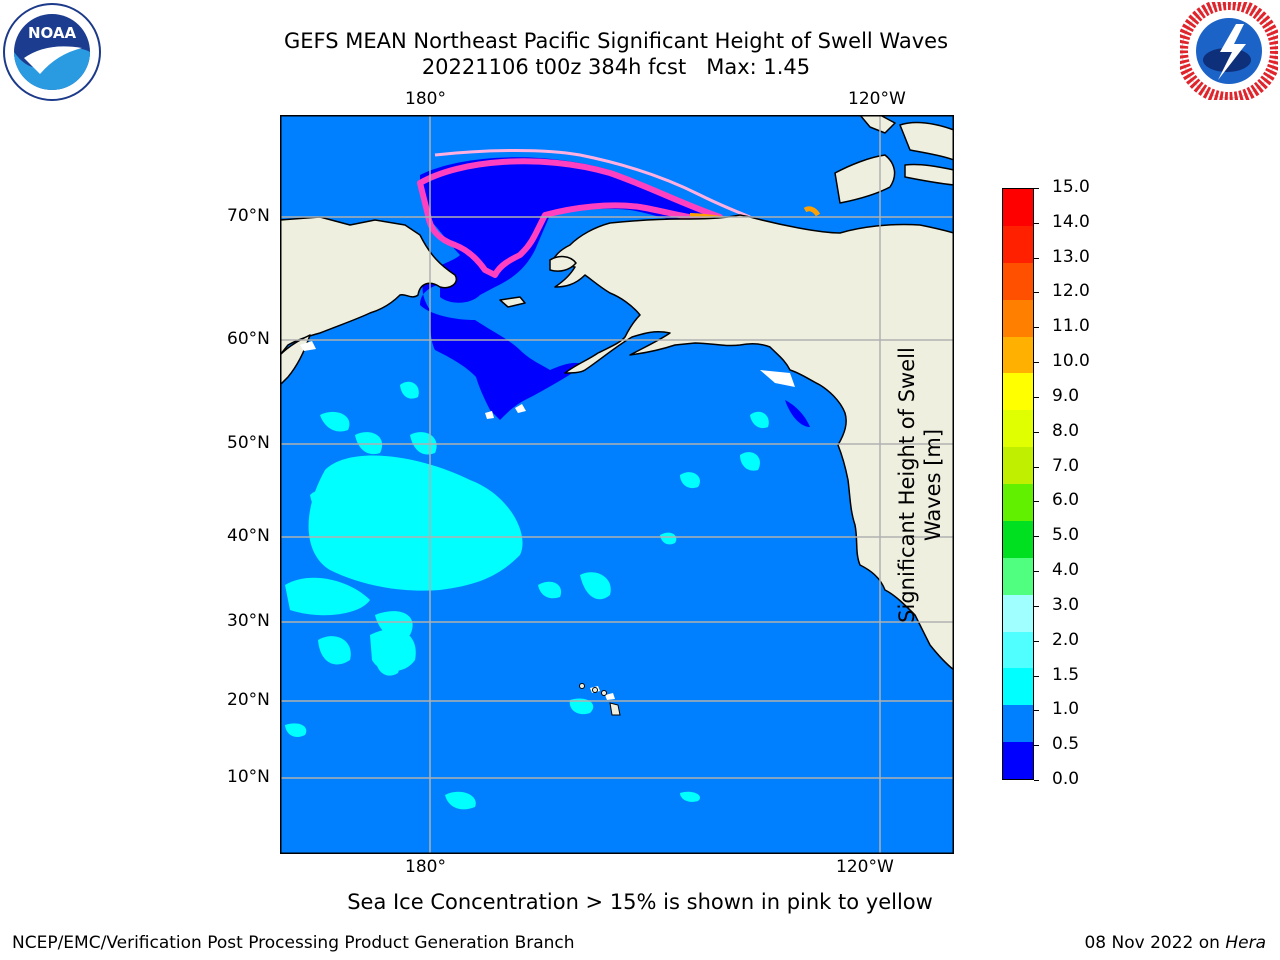  Describe the element at coordinates (52, 52) in the screenshot. I see `noaa-logo: NOAA` at that location.